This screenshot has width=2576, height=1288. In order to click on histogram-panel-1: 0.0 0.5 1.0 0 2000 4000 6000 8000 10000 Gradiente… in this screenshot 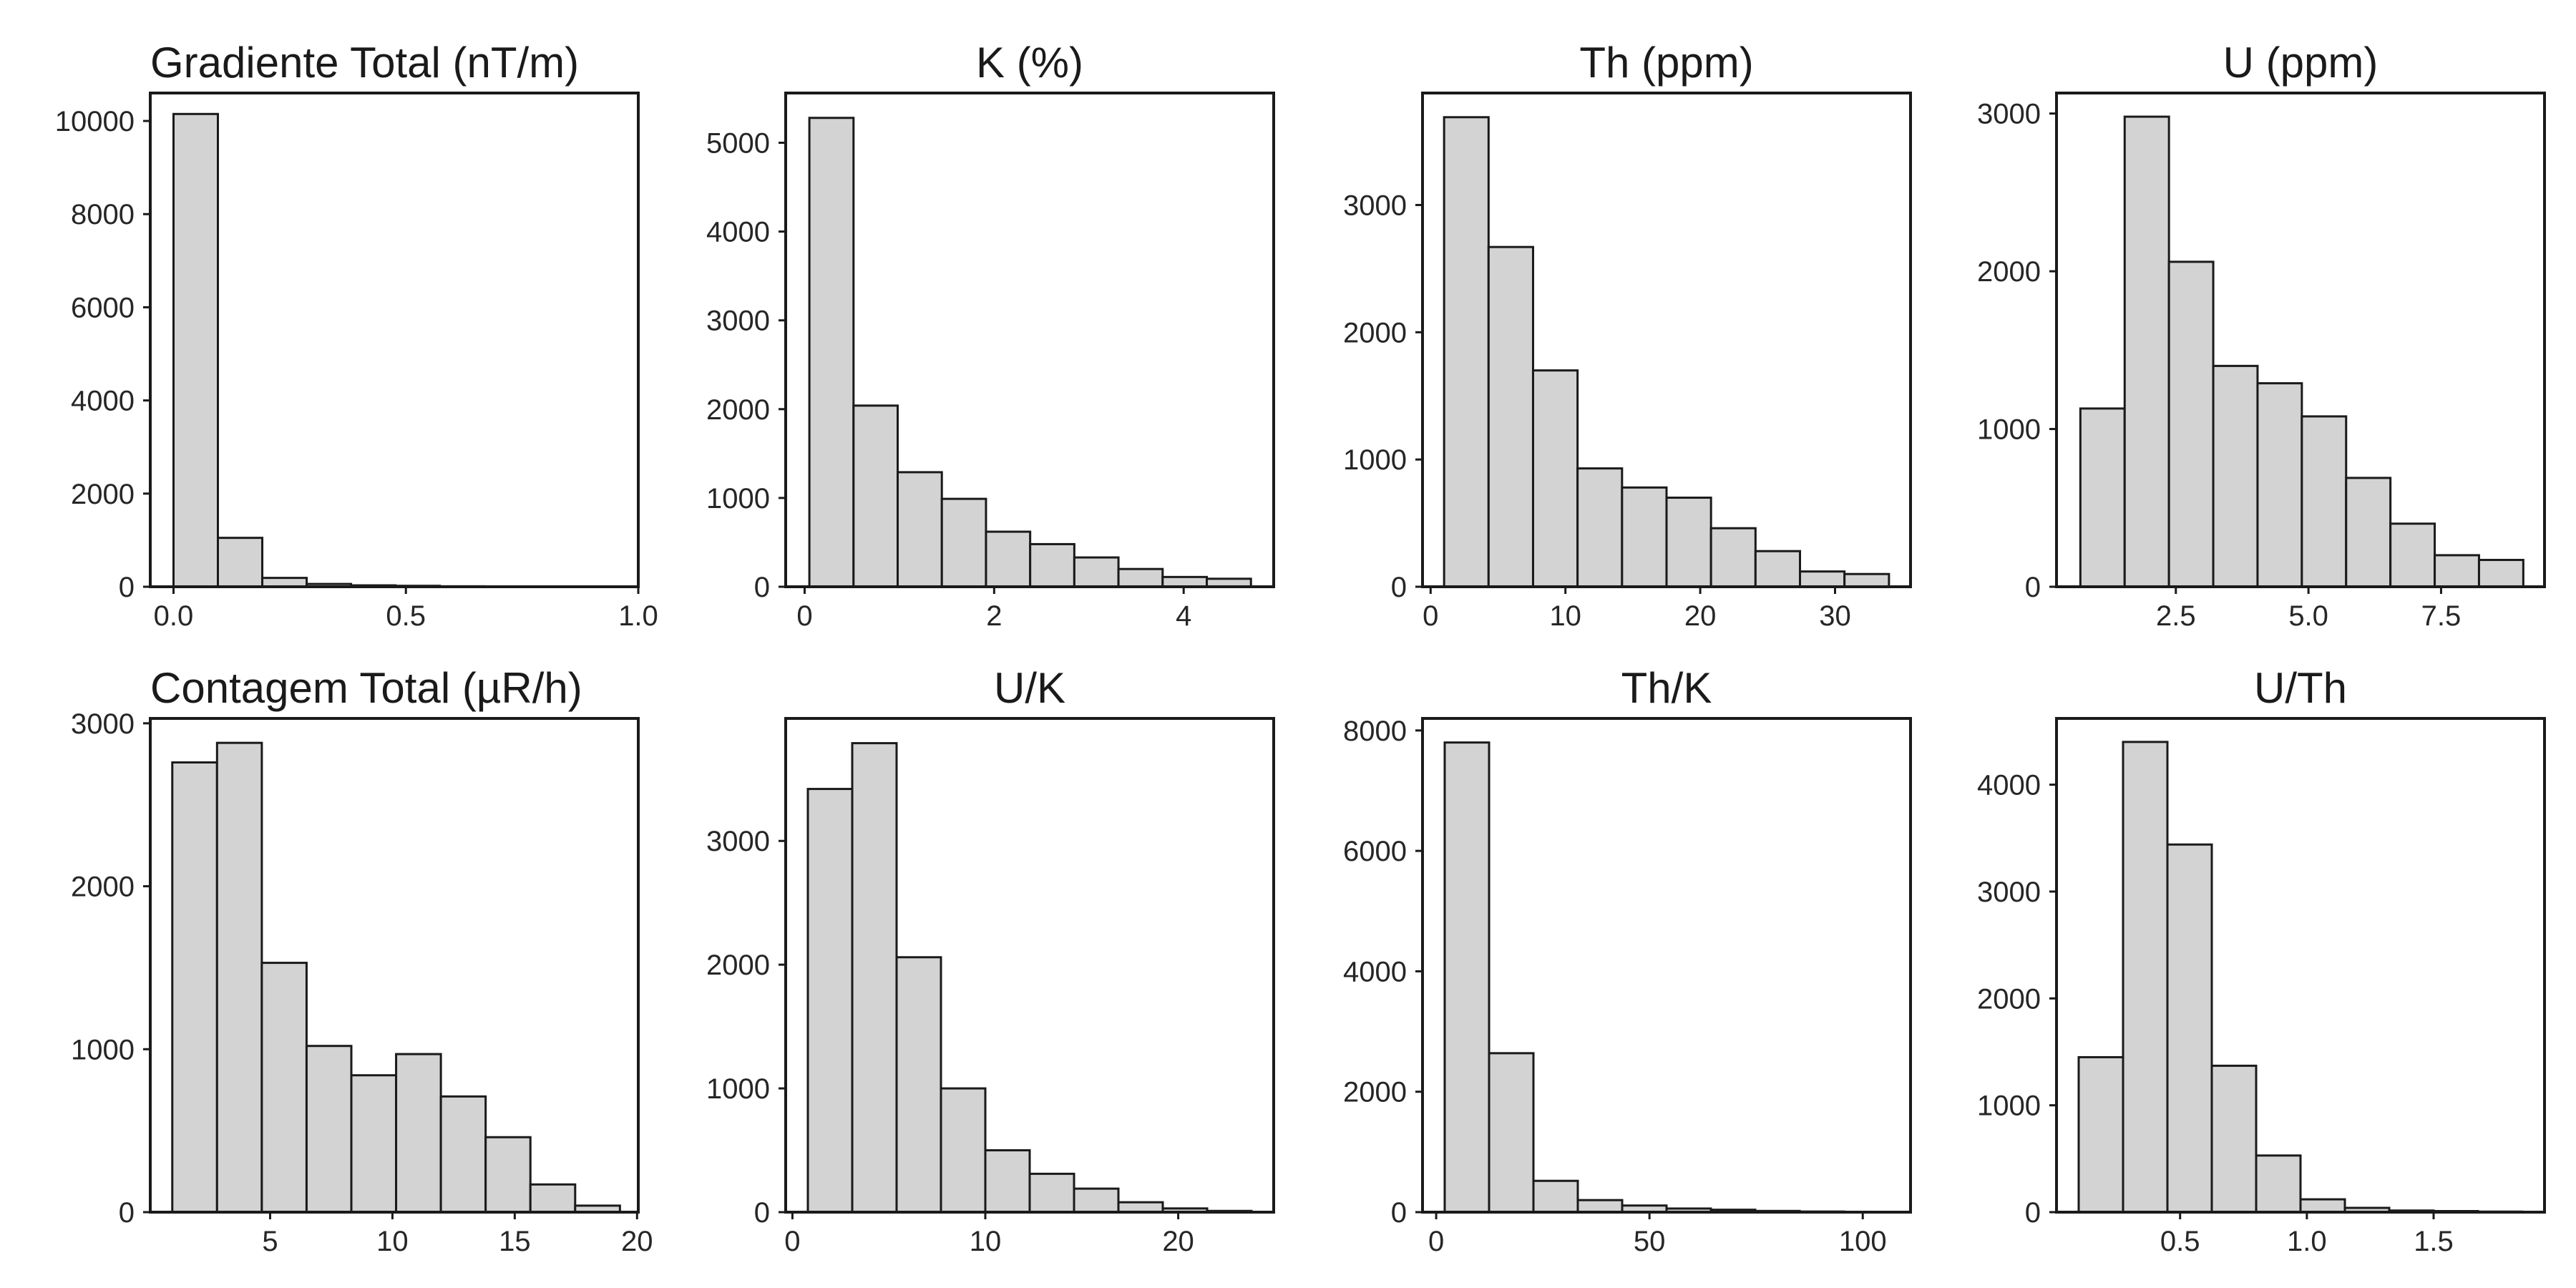, I will do `click(356, 335)`.